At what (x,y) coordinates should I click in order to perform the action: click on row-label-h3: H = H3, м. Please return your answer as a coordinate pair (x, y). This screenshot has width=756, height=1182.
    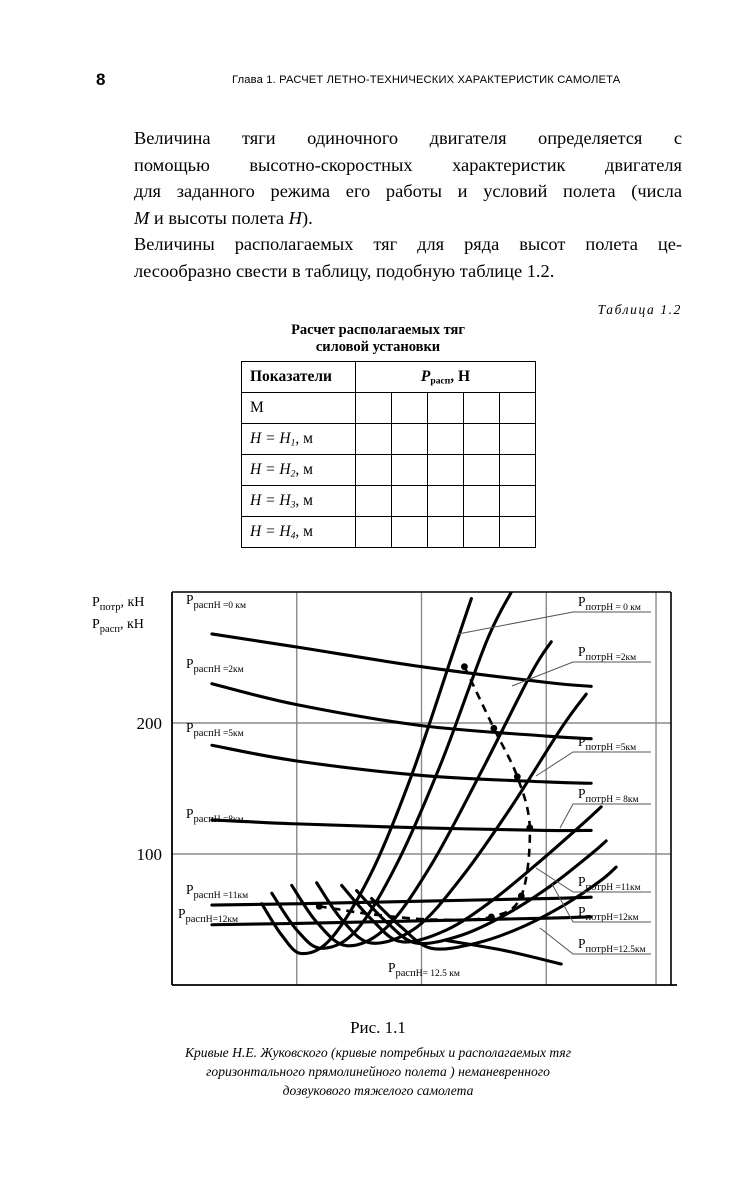
    Looking at the image, I should click on (298, 501).